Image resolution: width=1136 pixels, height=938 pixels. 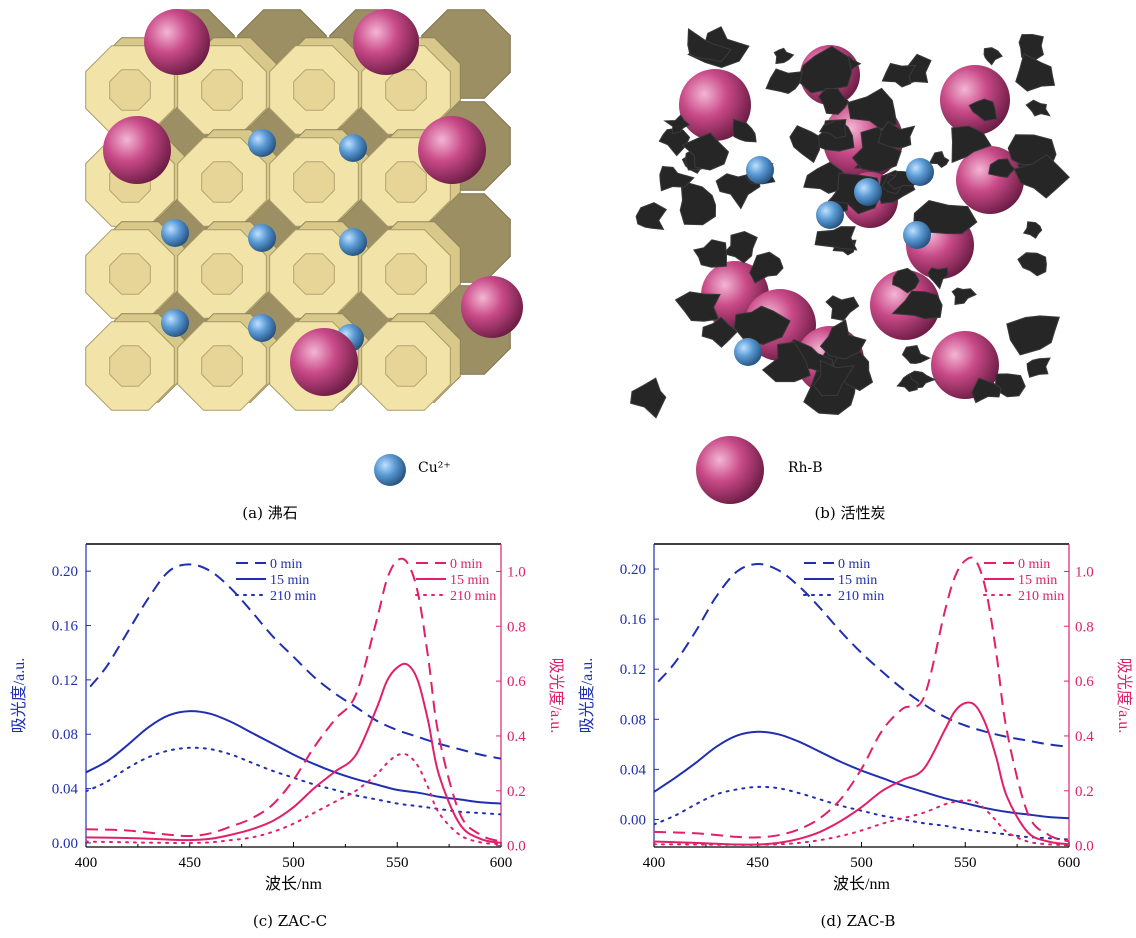 I want to click on x-tick-label: 500, so click(x=293, y=863).